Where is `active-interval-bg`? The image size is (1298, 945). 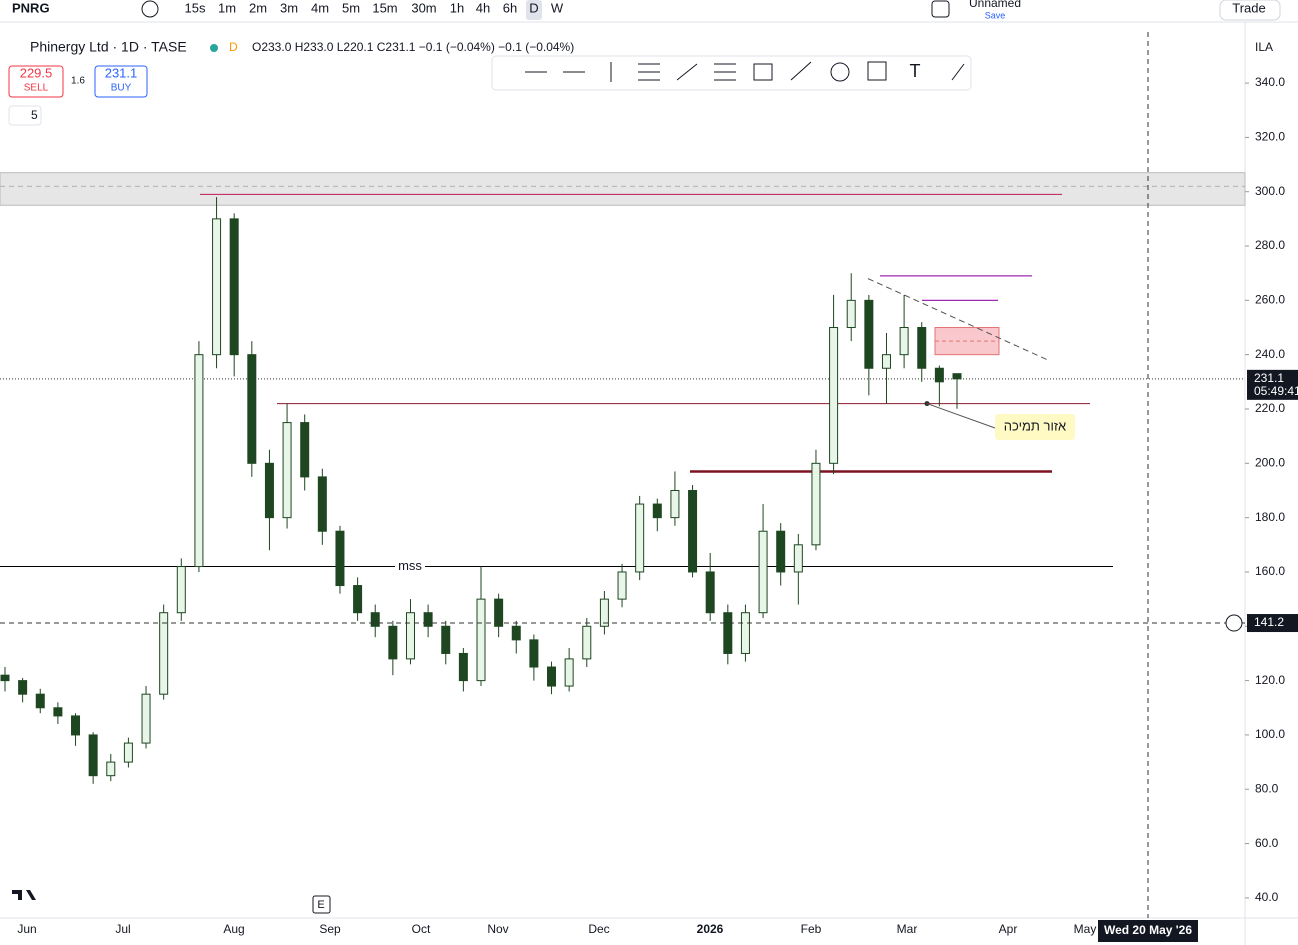 active-interval-bg is located at coordinates (534, 10).